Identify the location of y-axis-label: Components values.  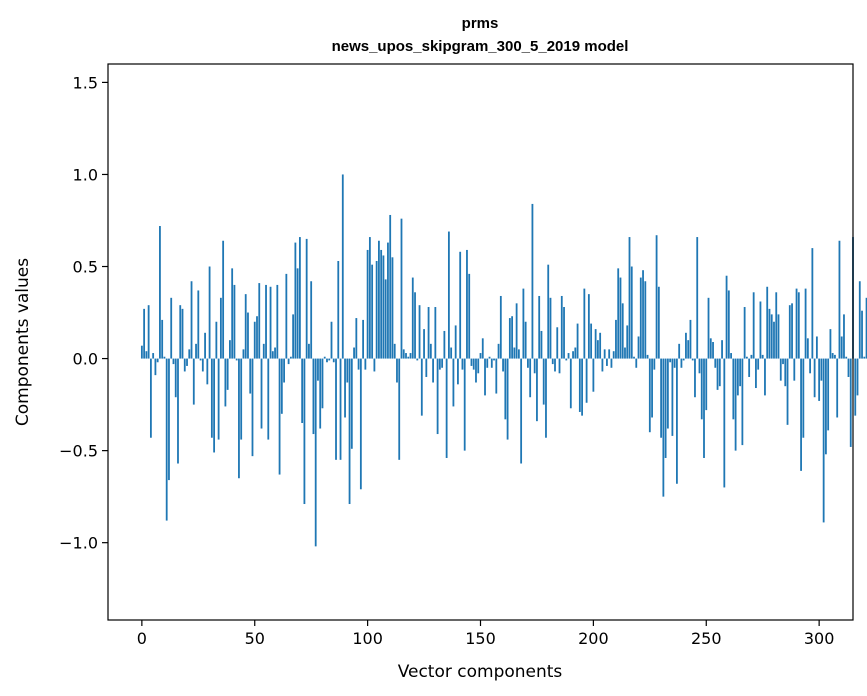
(23, 342).